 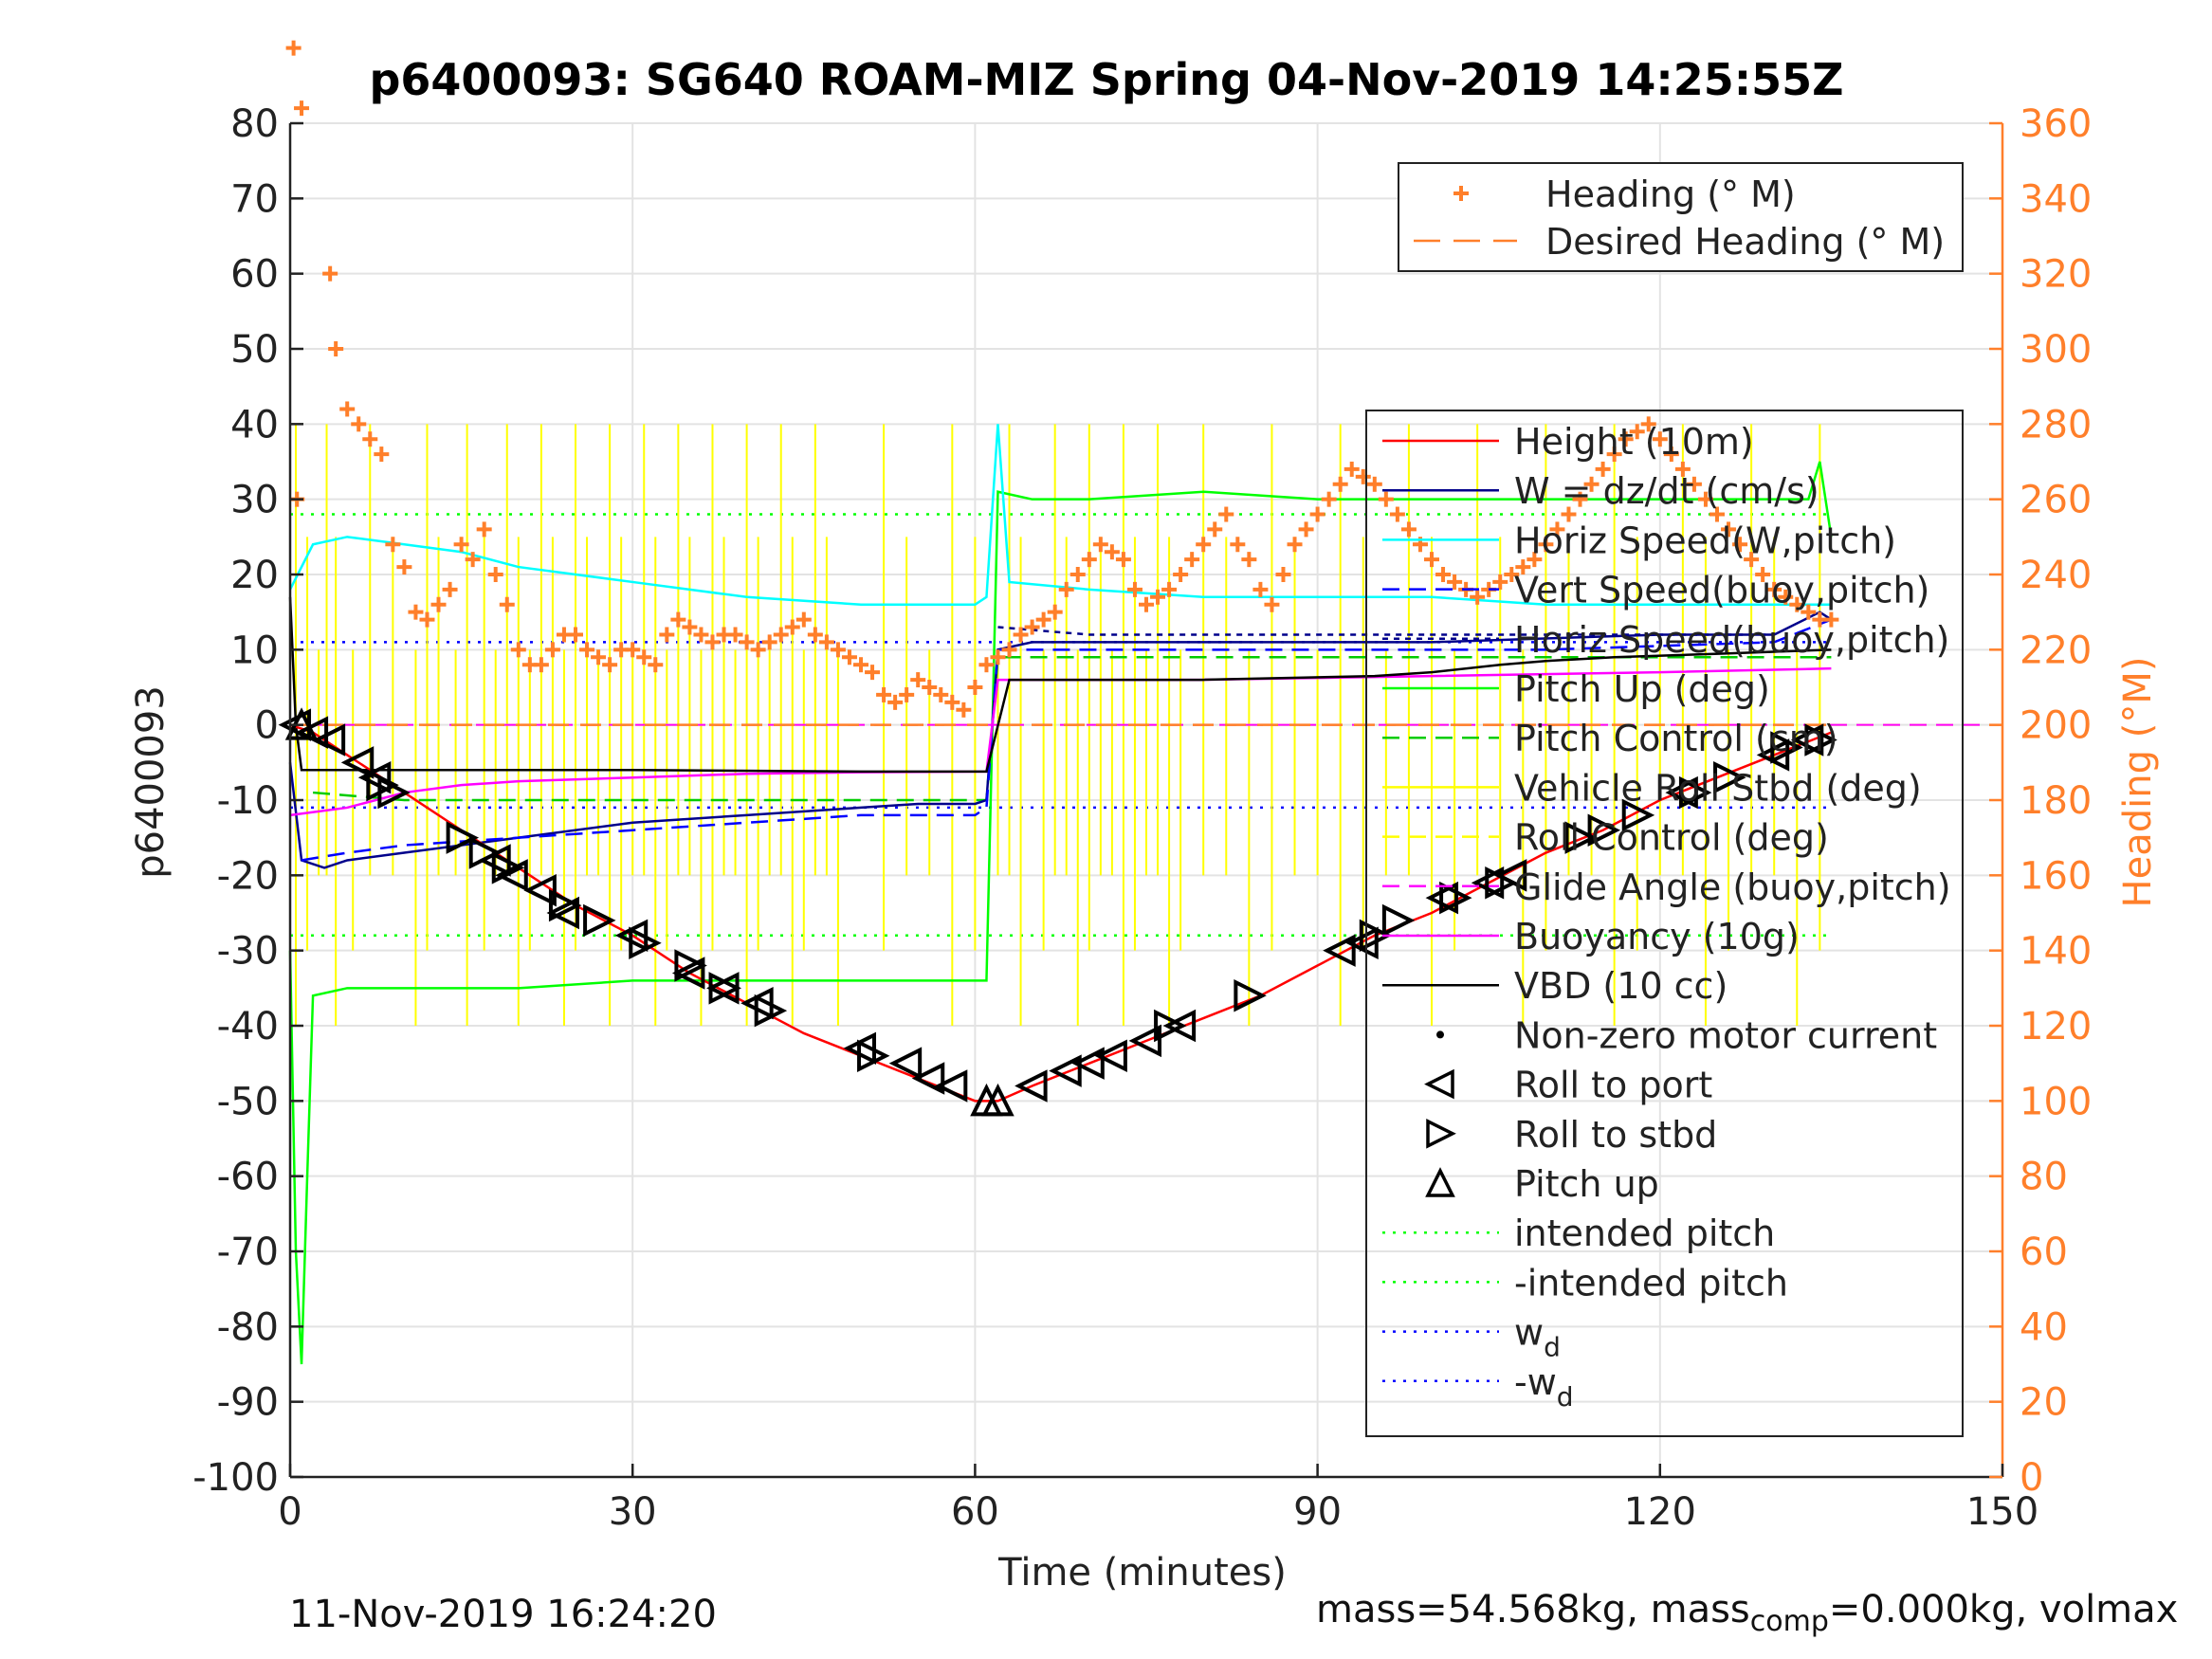 What do you see at coordinates (1676, 738) in the screenshot?
I see `main-legend-label: Pitch Control (cm)` at bounding box center [1676, 738].